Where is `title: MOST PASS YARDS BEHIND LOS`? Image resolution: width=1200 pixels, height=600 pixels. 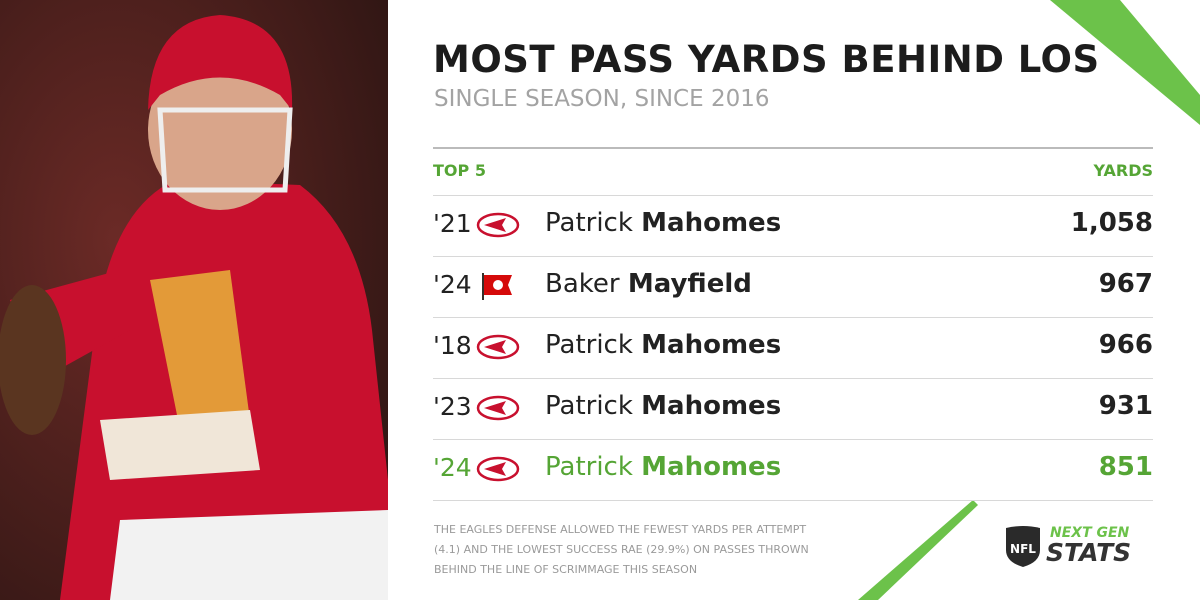
title: MOST PASS YARDS BEHIND LOS is located at coordinates (766, 59).